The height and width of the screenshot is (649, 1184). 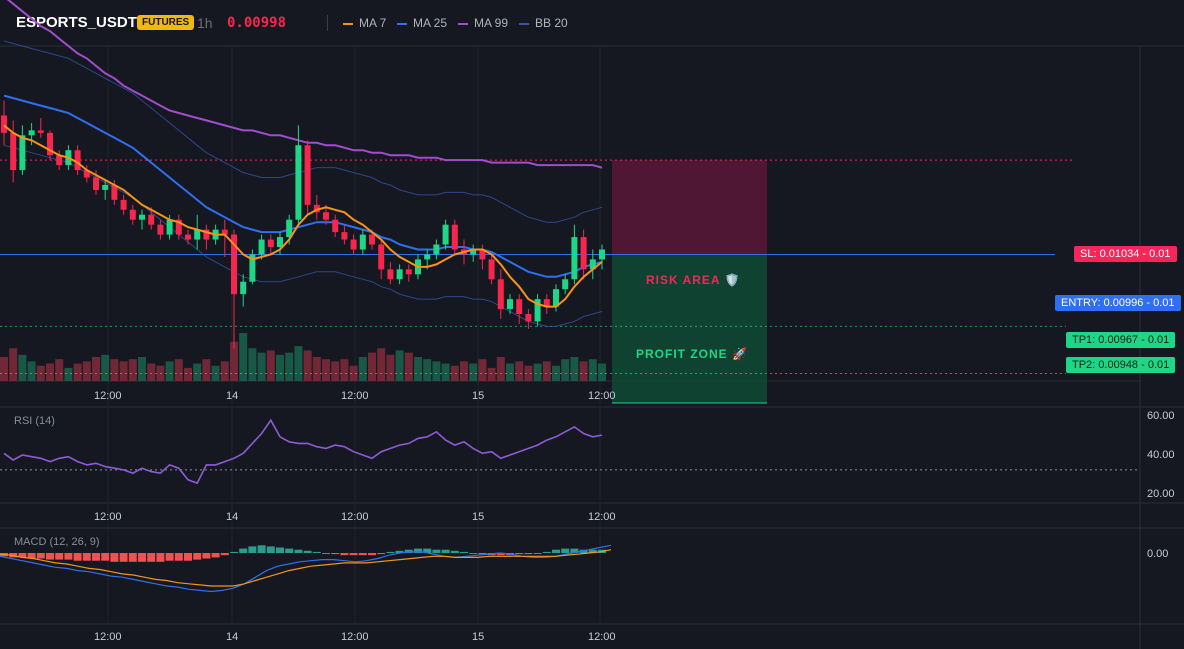 I want to click on legend-ma99: MA 99, so click(x=483, y=23).